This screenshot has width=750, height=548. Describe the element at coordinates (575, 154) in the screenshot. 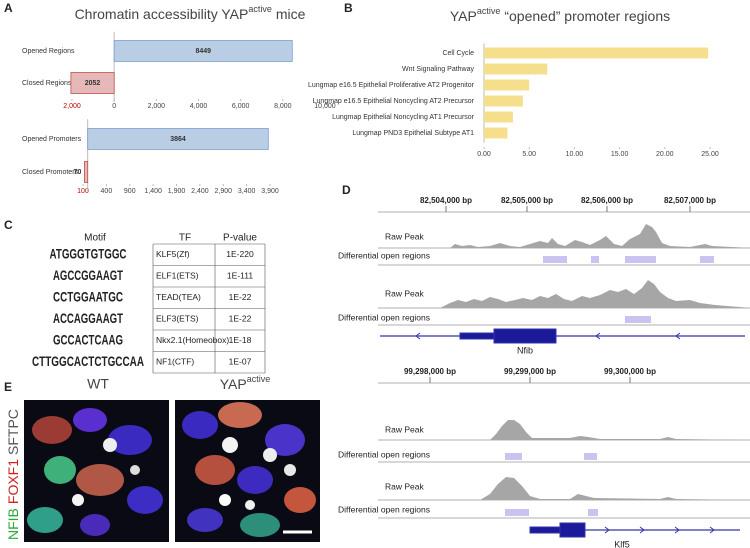

I see `x-tick-label: 10.00` at that location.